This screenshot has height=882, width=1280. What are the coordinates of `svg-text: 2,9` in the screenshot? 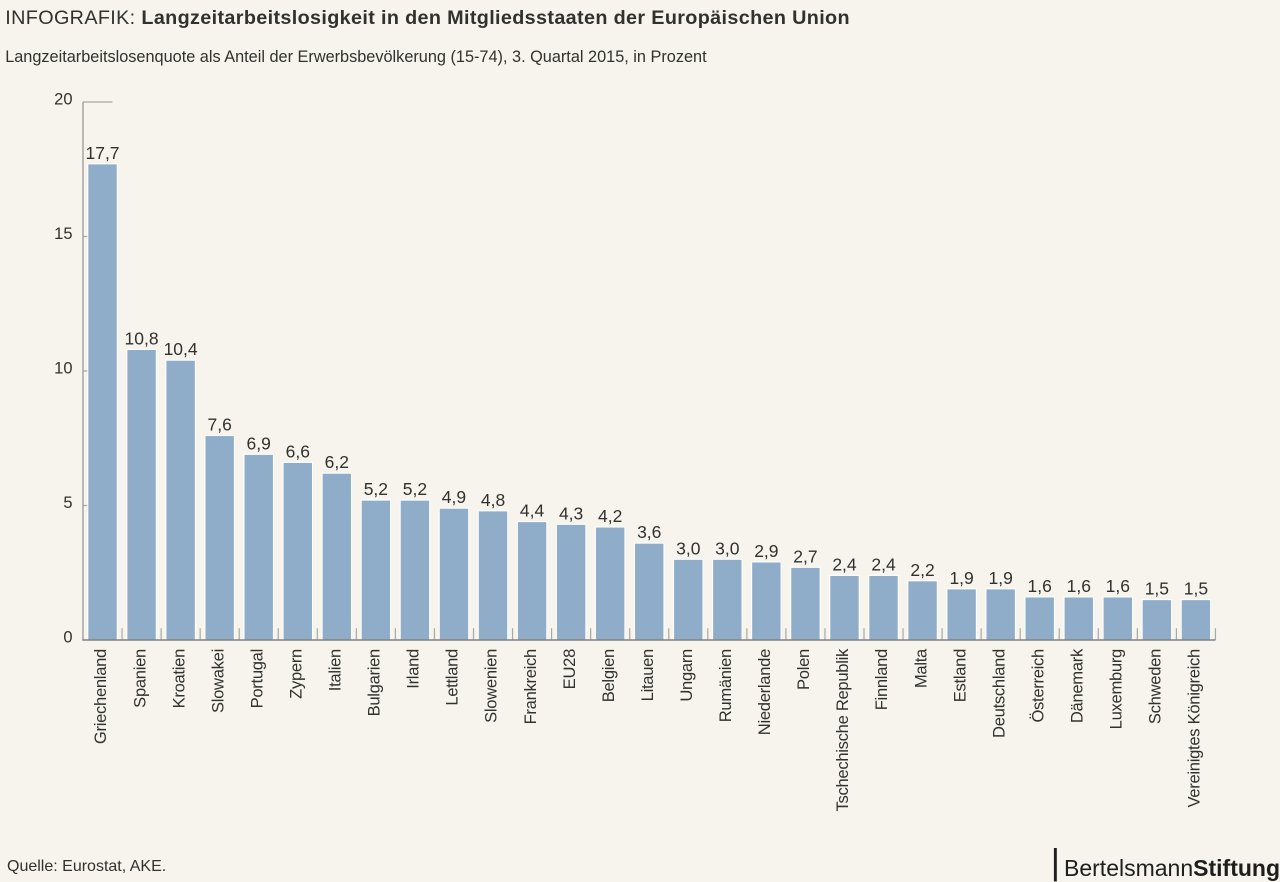 It's located at (766, 551).